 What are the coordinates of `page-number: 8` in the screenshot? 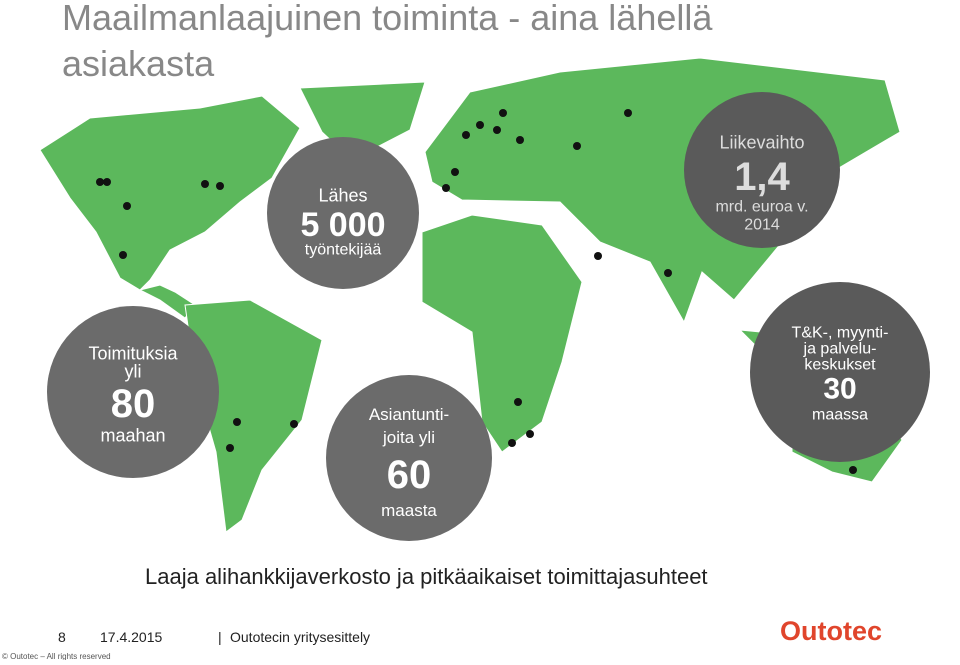 It's located at (62, 637).